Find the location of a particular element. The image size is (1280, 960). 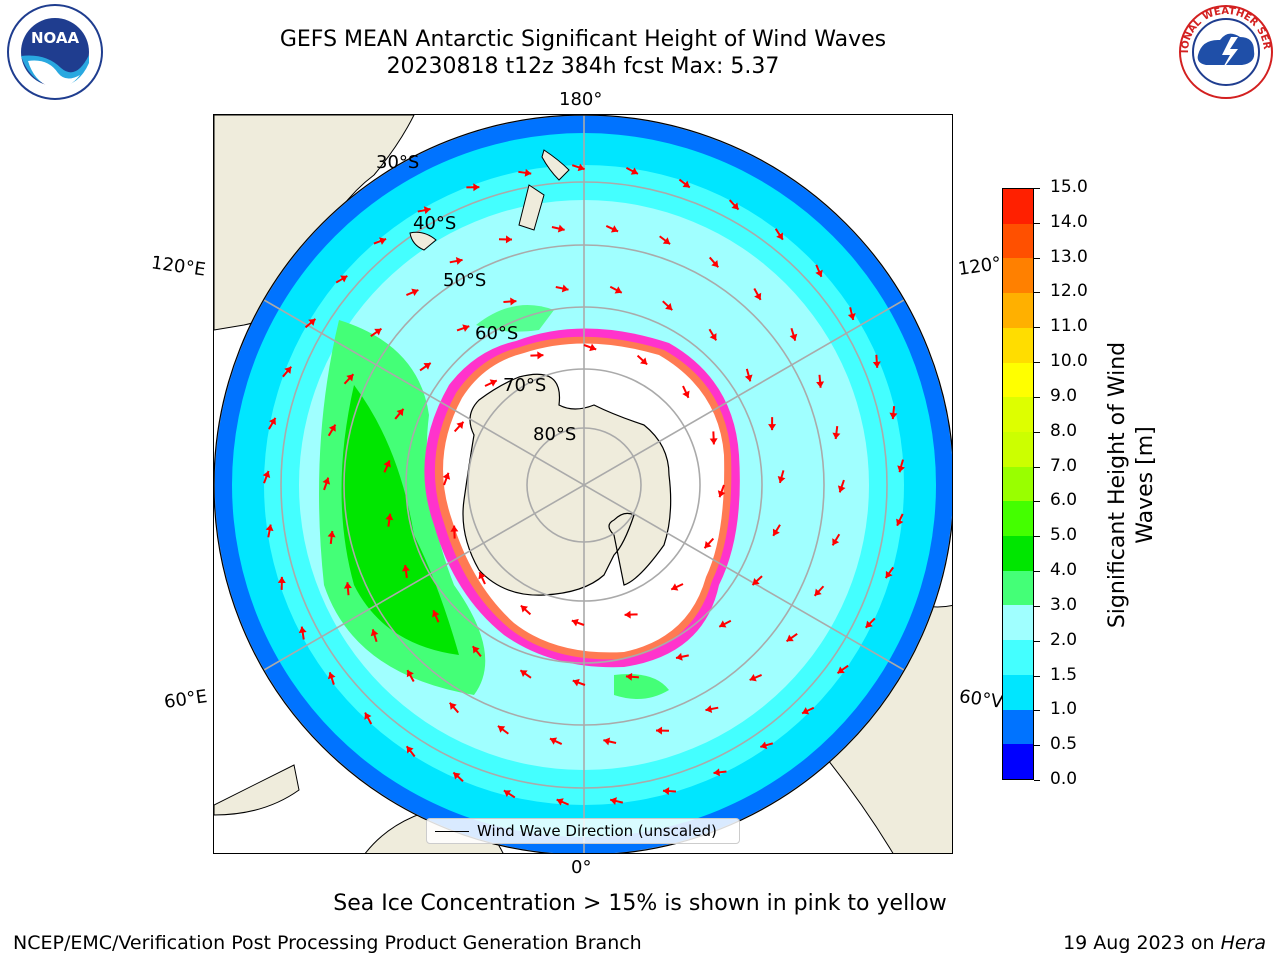

lat-label-40s: 40°S is located at coordinates (435, 223).